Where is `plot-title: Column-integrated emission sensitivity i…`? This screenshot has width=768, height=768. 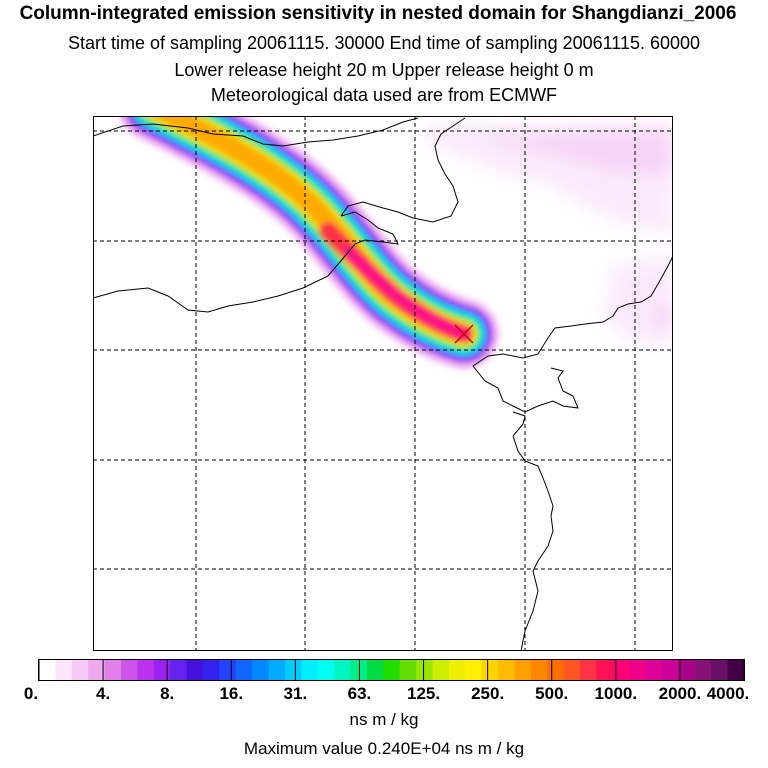
plot-title: Column-integrated emission sensitivity i… is located at coordinates (378, 13).